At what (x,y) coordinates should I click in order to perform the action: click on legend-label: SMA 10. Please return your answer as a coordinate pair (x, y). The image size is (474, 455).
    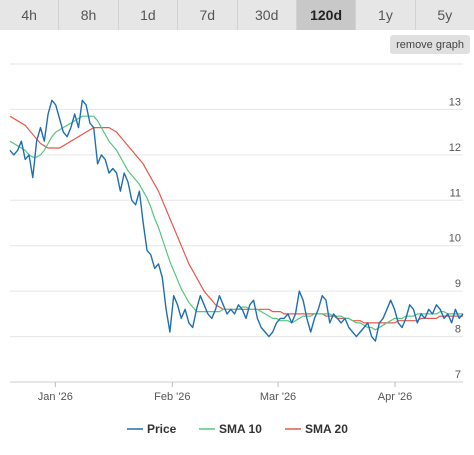
    Looking at the image, I should click on (240, 429).